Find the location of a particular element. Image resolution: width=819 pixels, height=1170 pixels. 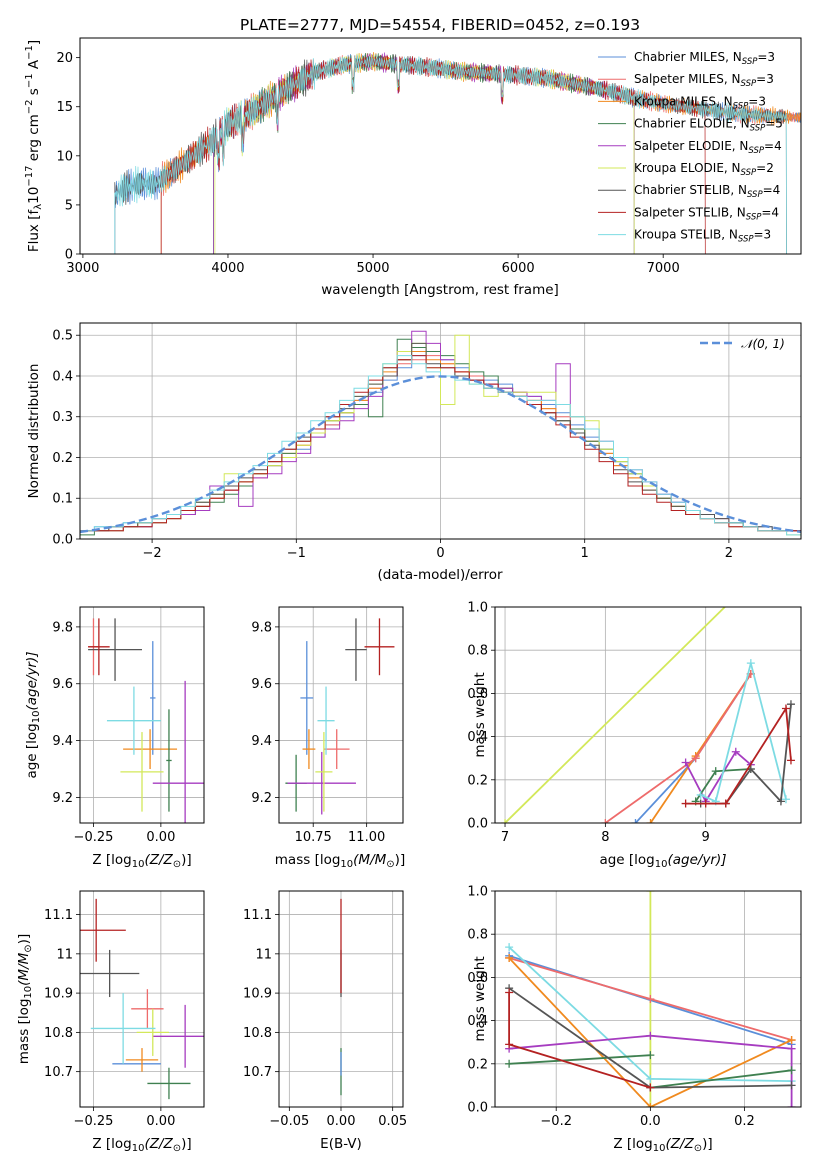

weight-age-plot-area: 7 8 9 0.0 0.2 0.4 0.6 0.8 1.0 is located at coordinates (634, 718).